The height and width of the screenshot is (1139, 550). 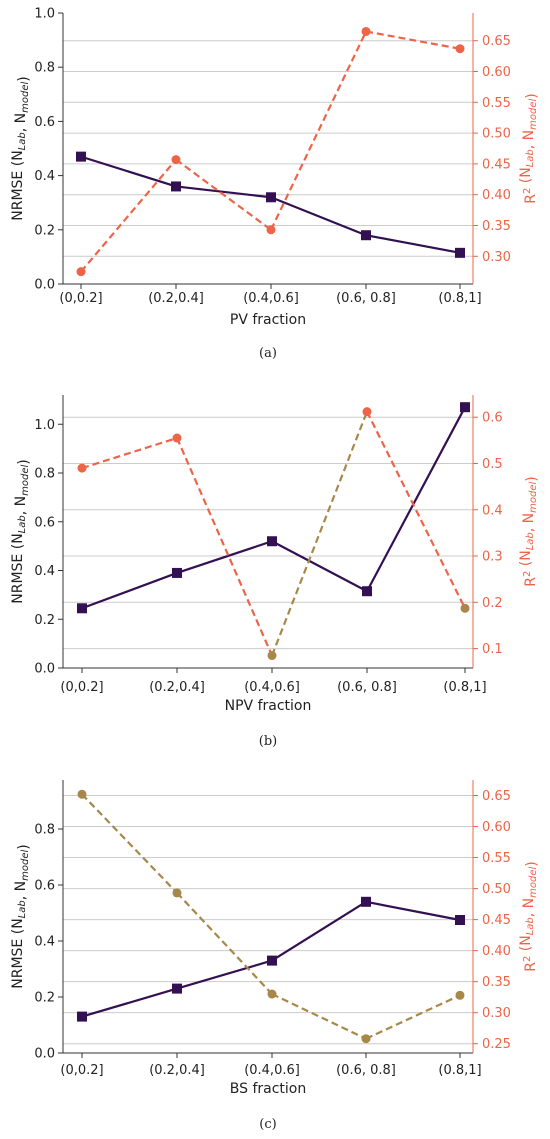 I want to click on x-tick-label: (0,0.2], so click(x=80, y=298).